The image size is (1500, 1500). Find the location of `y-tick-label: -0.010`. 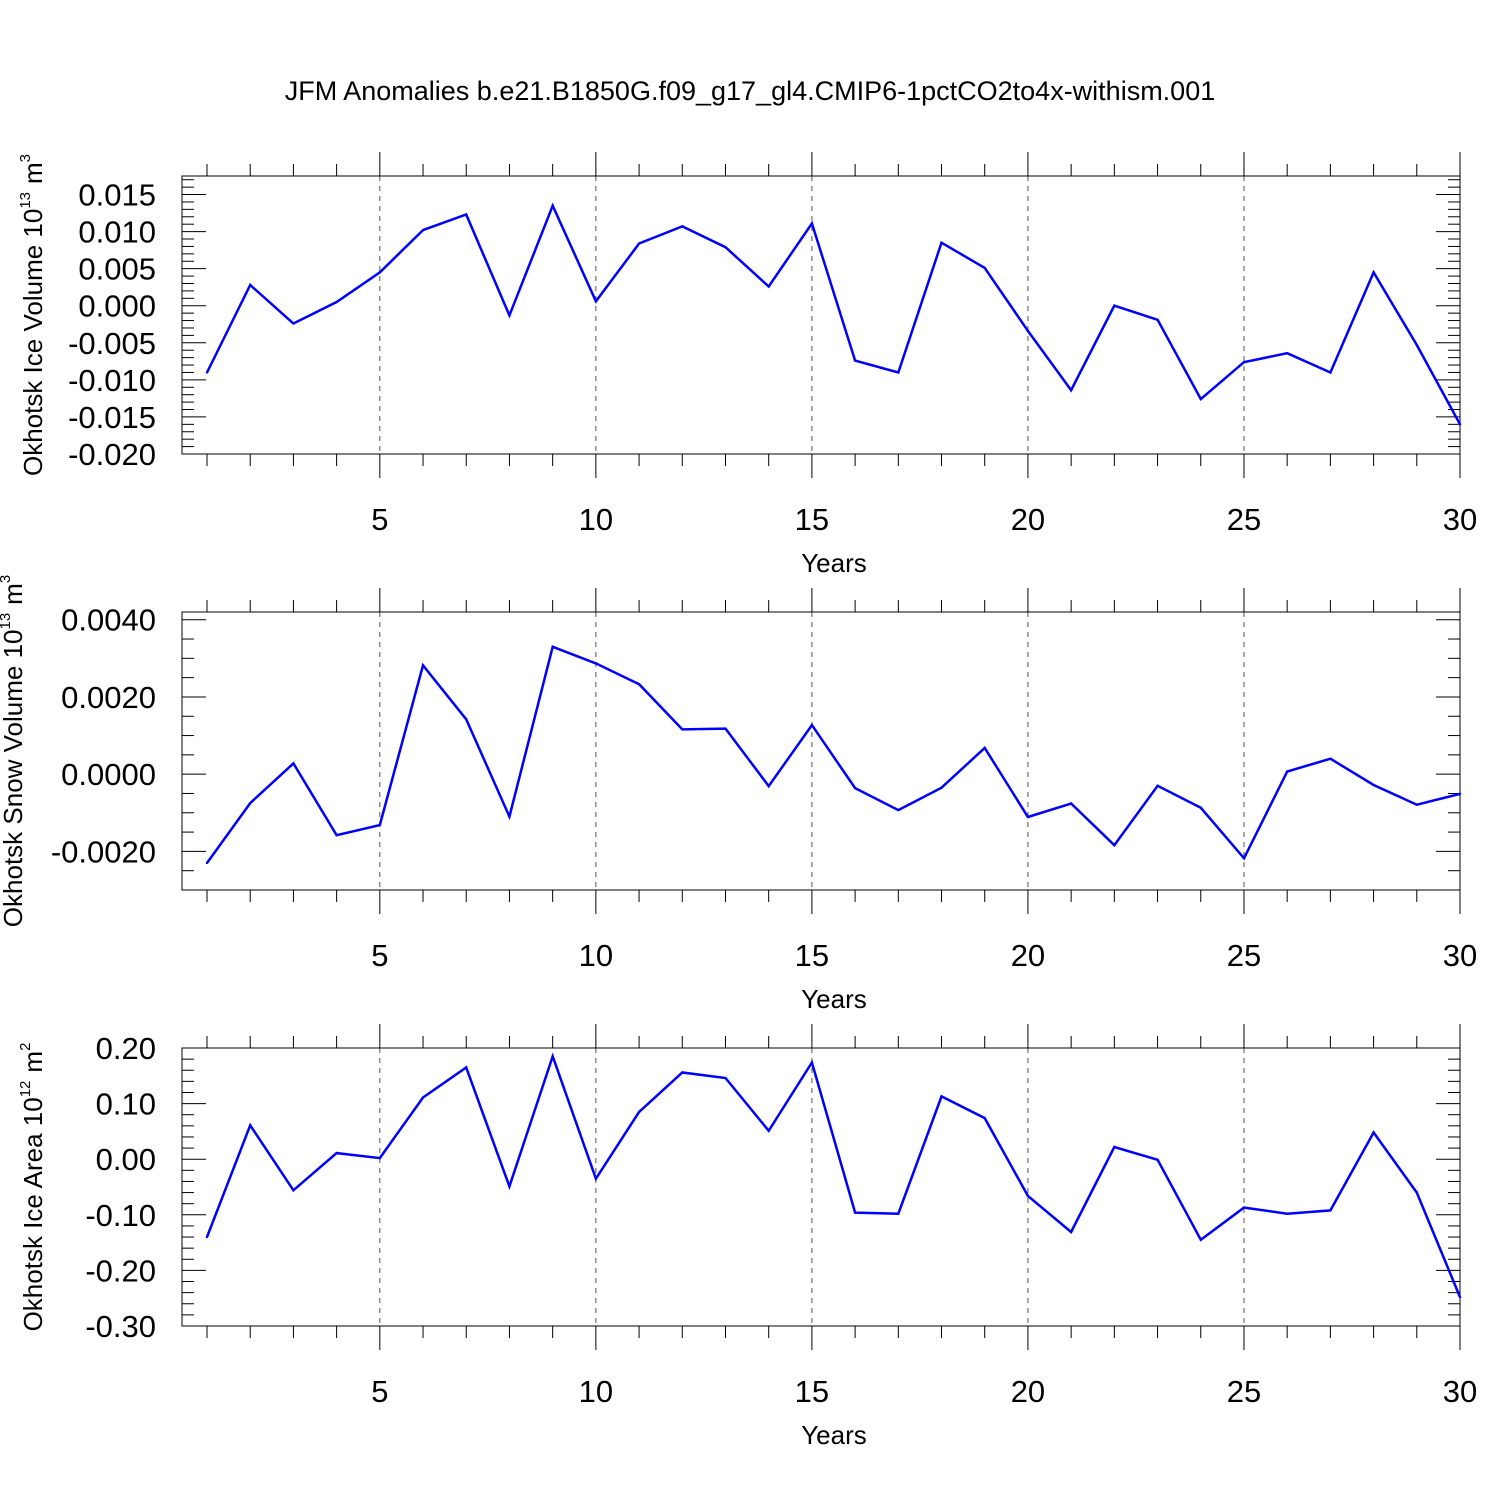

y-tick-label: -0.010 is located at coordinates (112, 380).